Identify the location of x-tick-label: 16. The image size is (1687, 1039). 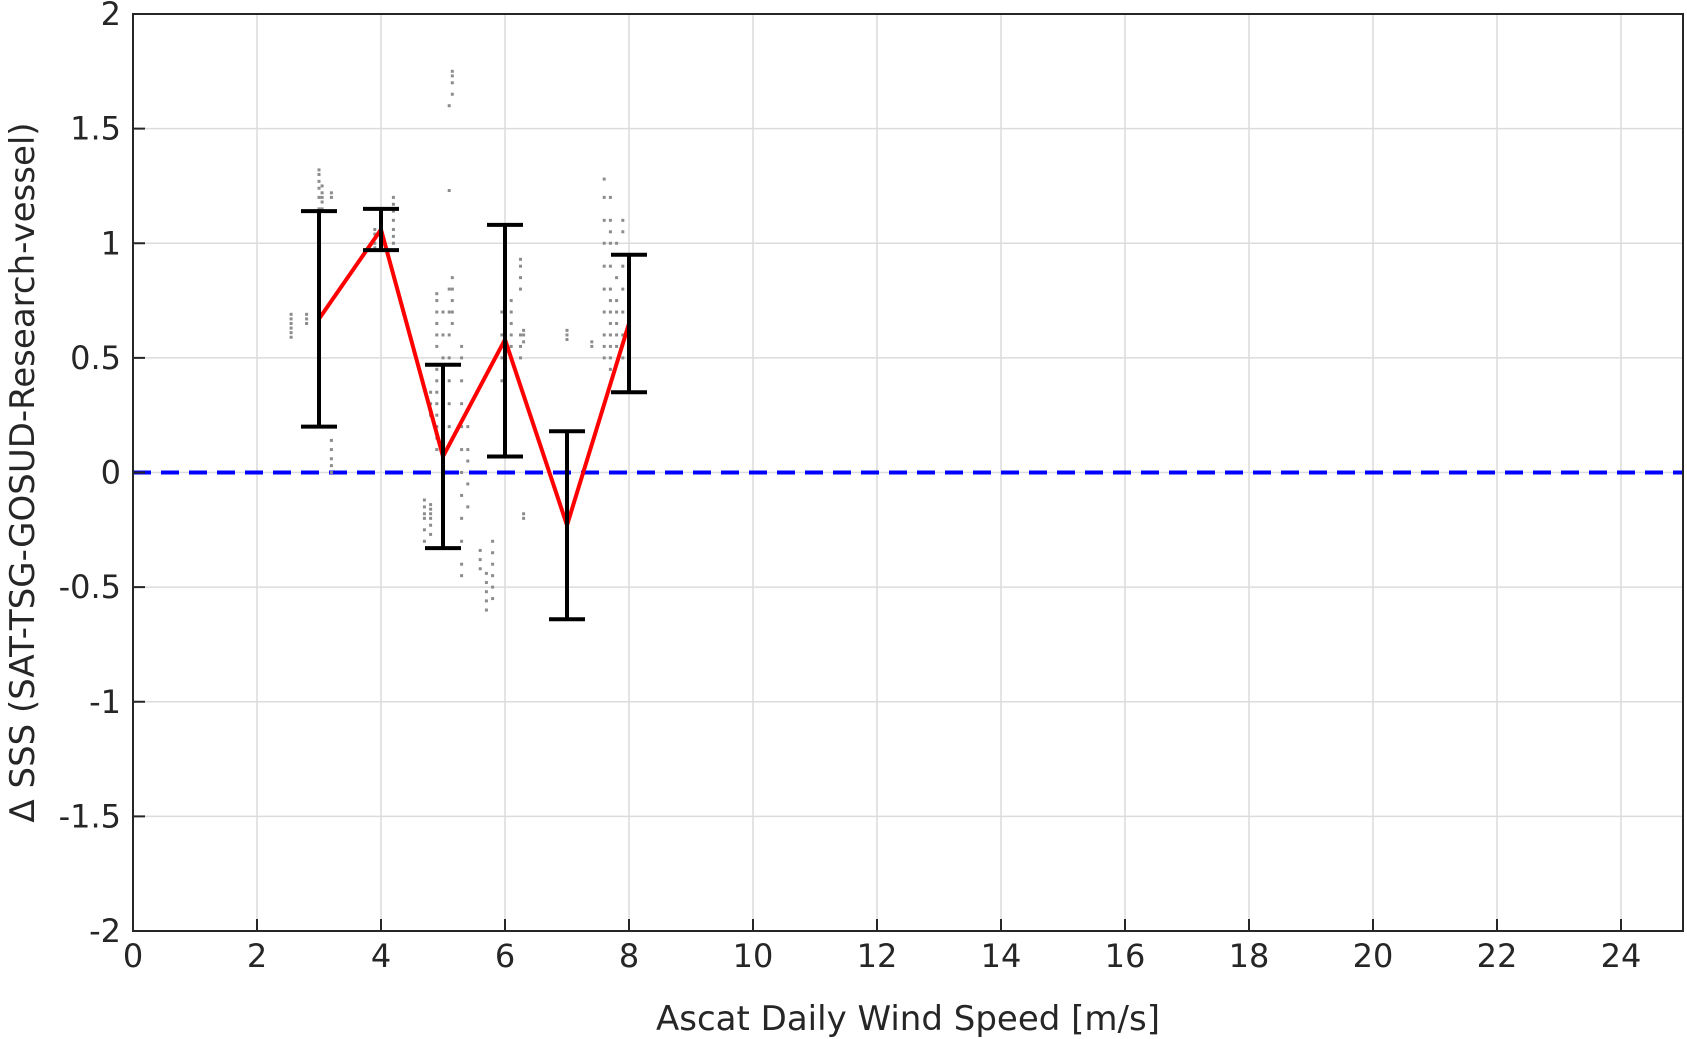
(1125, 956).